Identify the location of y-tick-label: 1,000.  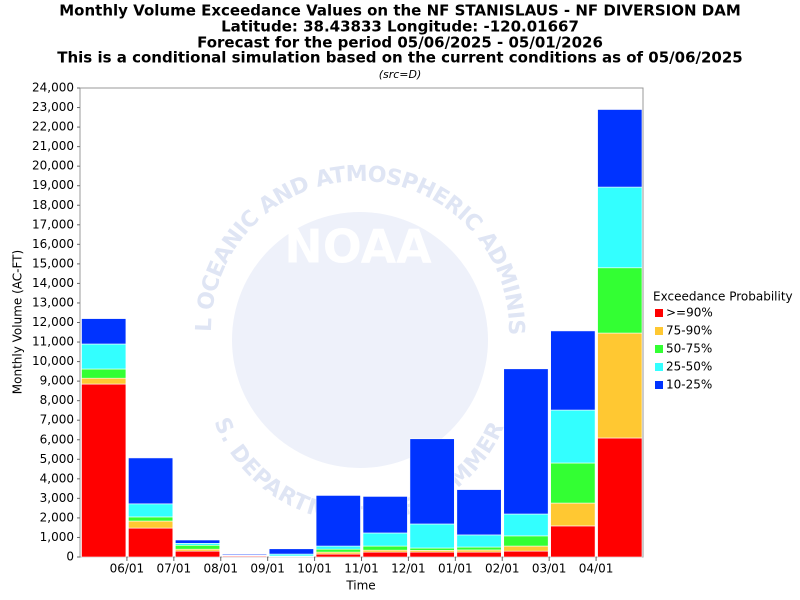
(57, 537).